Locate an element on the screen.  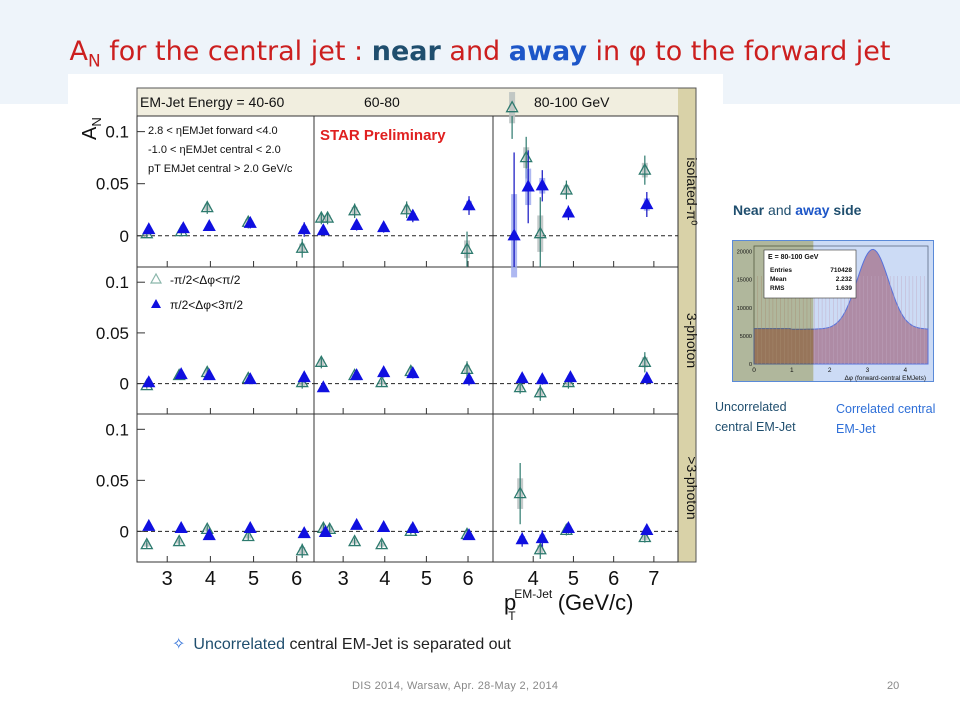
side-word: side is located at coordinates (845, 210).